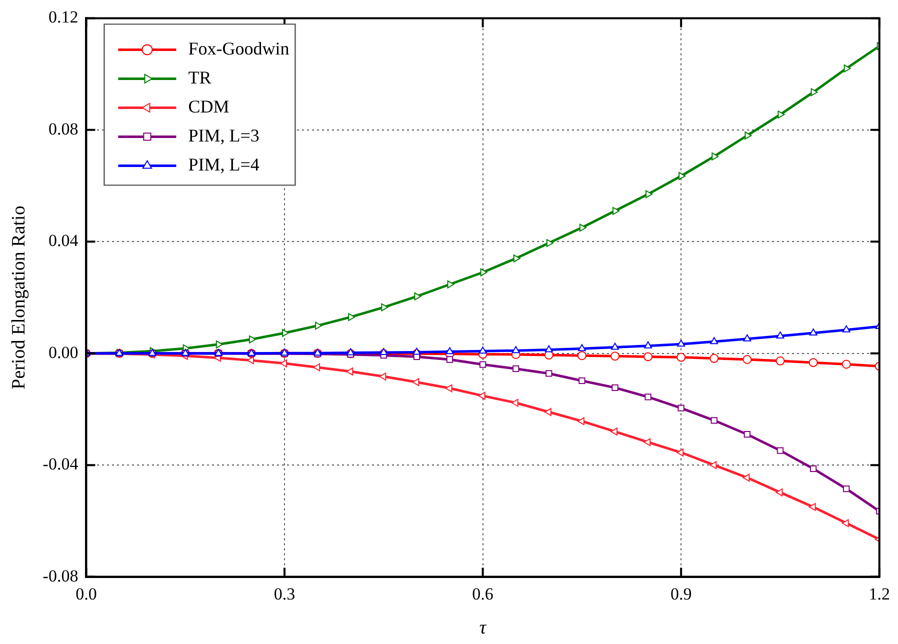 The height and width of the screenshot is (644, 898). What do you see at coordinates (63, 240) in the screenshot?
I see `y-tick-label: 0.04` at bounding box center [63, 240].